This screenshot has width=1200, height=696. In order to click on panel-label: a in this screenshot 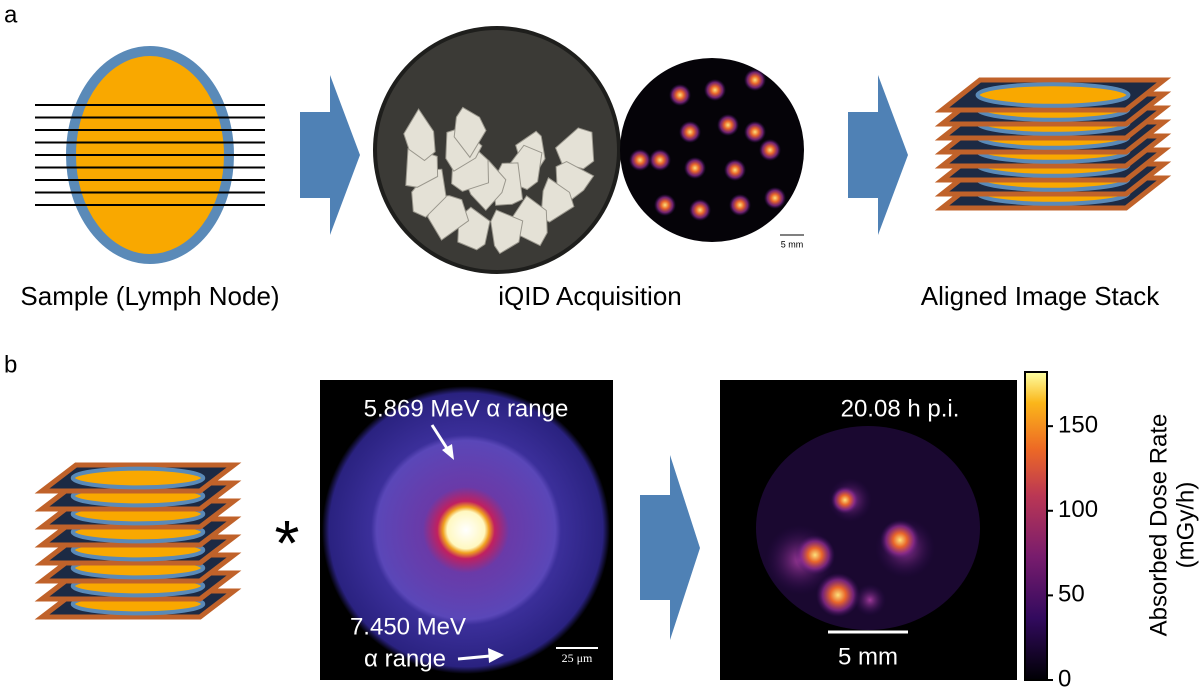, I will do `click(11, 14)`.